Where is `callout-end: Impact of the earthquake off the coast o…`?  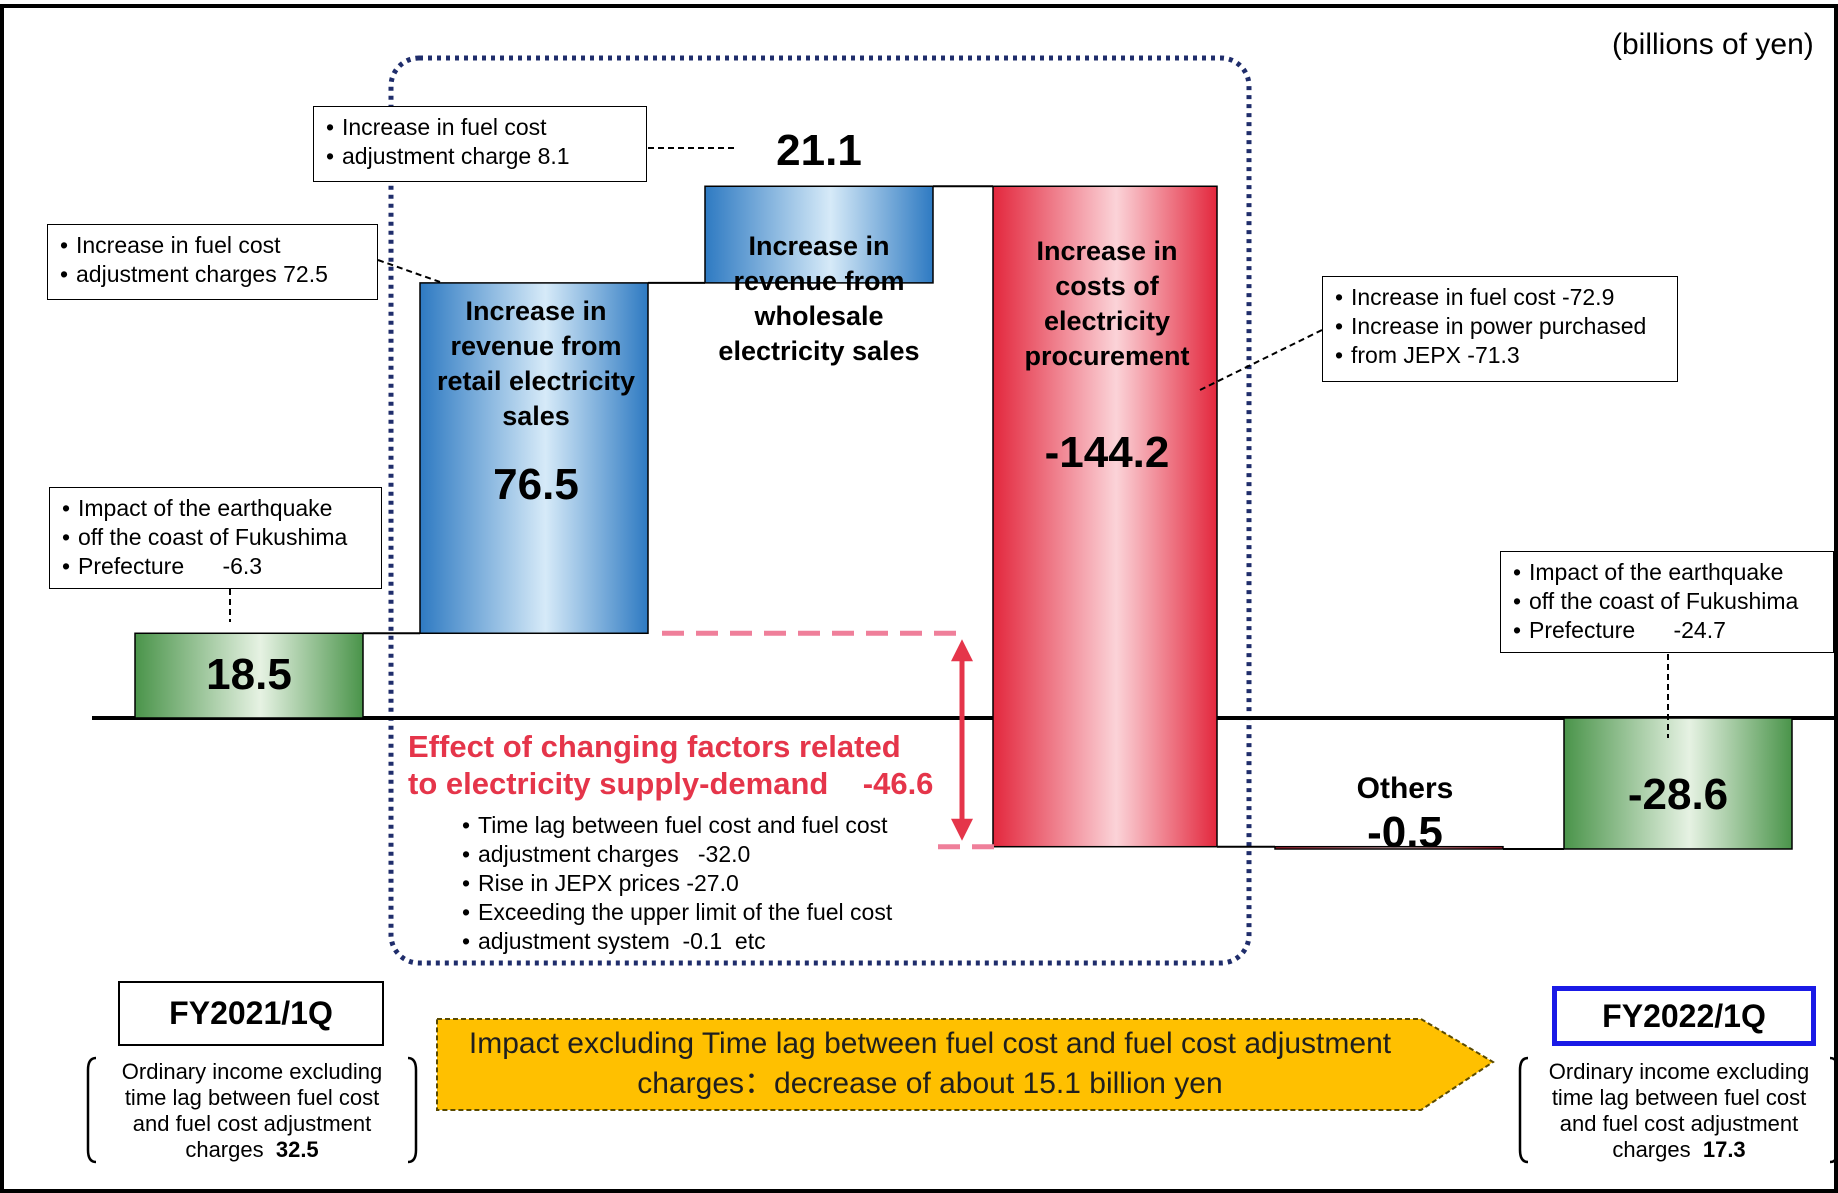
callout-end: Impact of the earthquake off the coast o… is located at coordinates (1667, 602).